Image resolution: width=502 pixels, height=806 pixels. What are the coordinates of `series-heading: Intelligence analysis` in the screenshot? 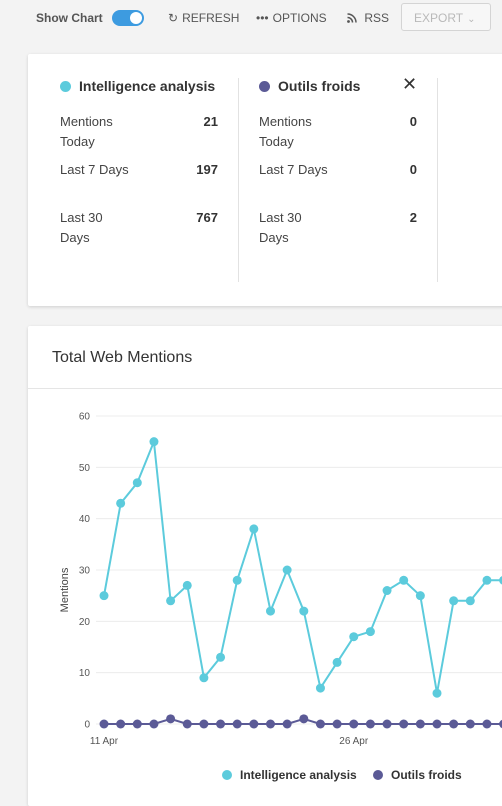 It's located at (139, 88).